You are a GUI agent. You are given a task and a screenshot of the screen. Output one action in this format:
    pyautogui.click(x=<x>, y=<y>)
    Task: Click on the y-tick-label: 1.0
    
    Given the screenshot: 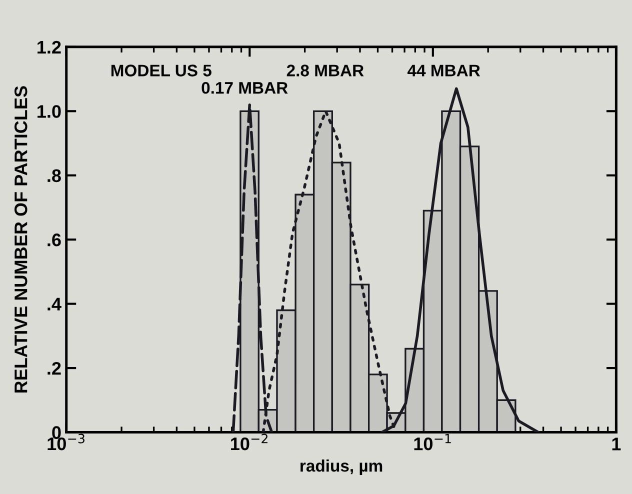 What is the action you would take?
    pyautogui.click(x=49, y=111)
    